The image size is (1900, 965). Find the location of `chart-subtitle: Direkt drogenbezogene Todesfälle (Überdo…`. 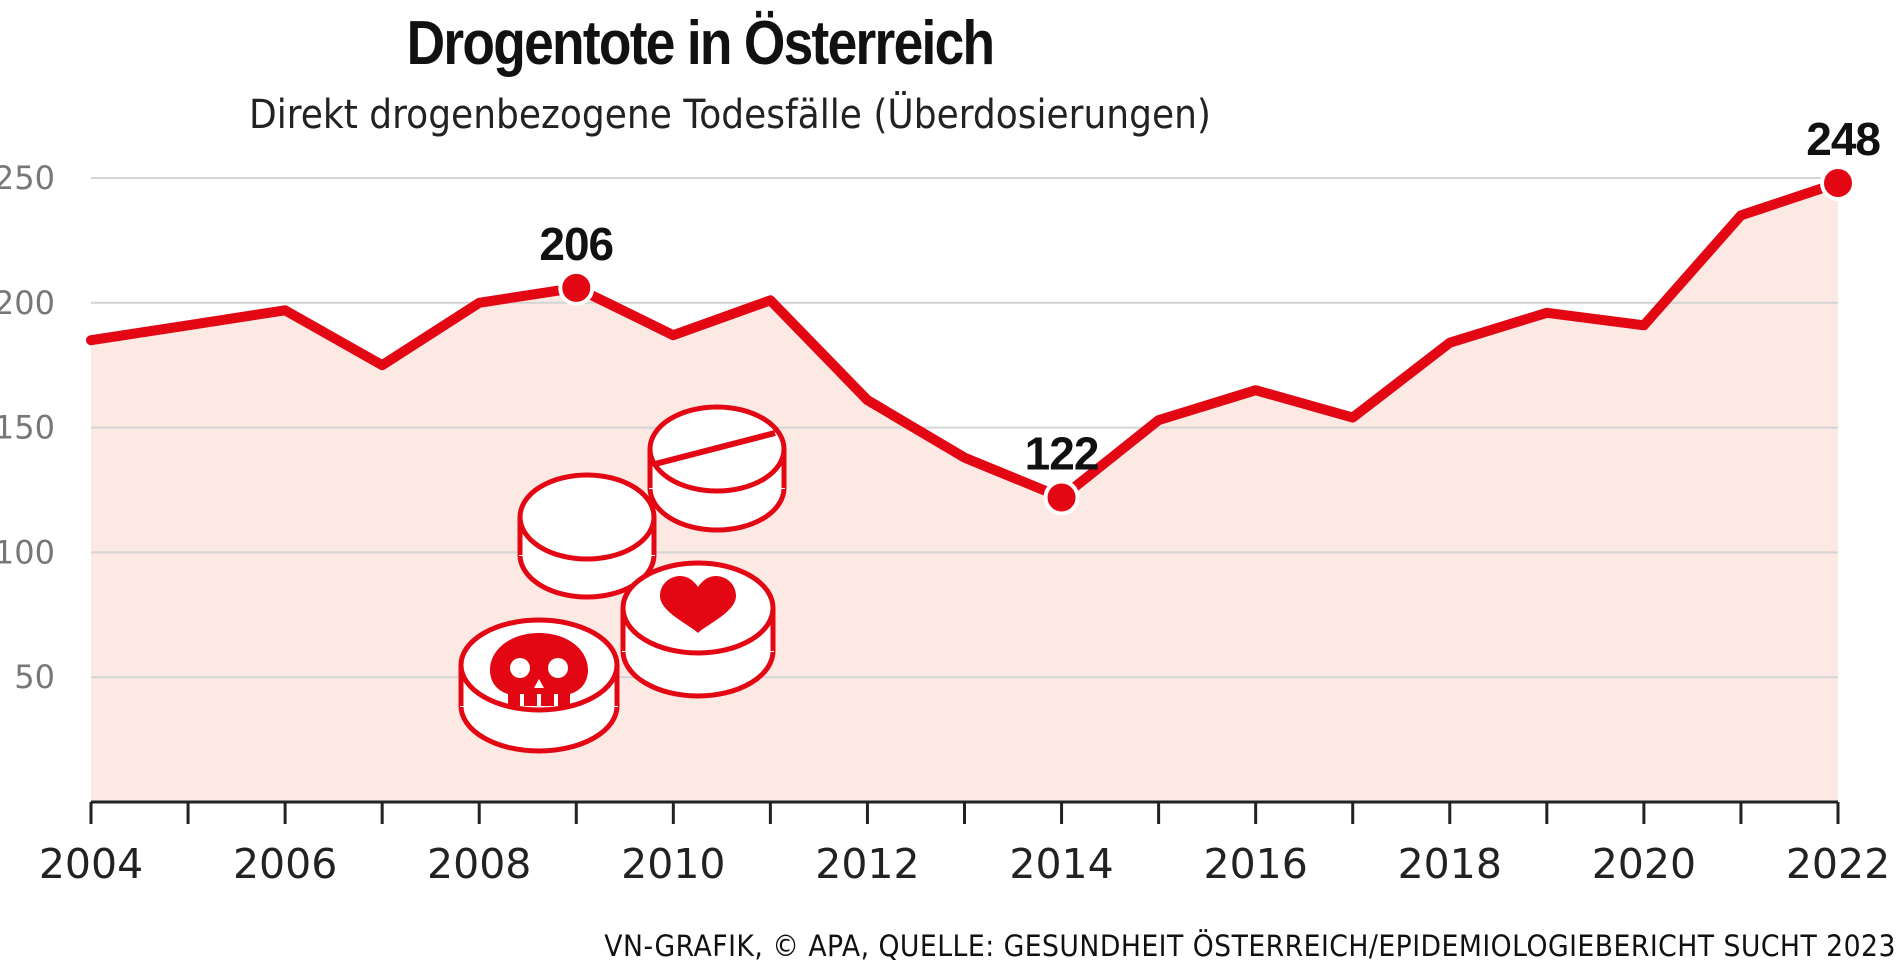

chart-subtitle: Direkt drogenbezogene Todesfälle (Überdo… is located at coordinates (730, 115).